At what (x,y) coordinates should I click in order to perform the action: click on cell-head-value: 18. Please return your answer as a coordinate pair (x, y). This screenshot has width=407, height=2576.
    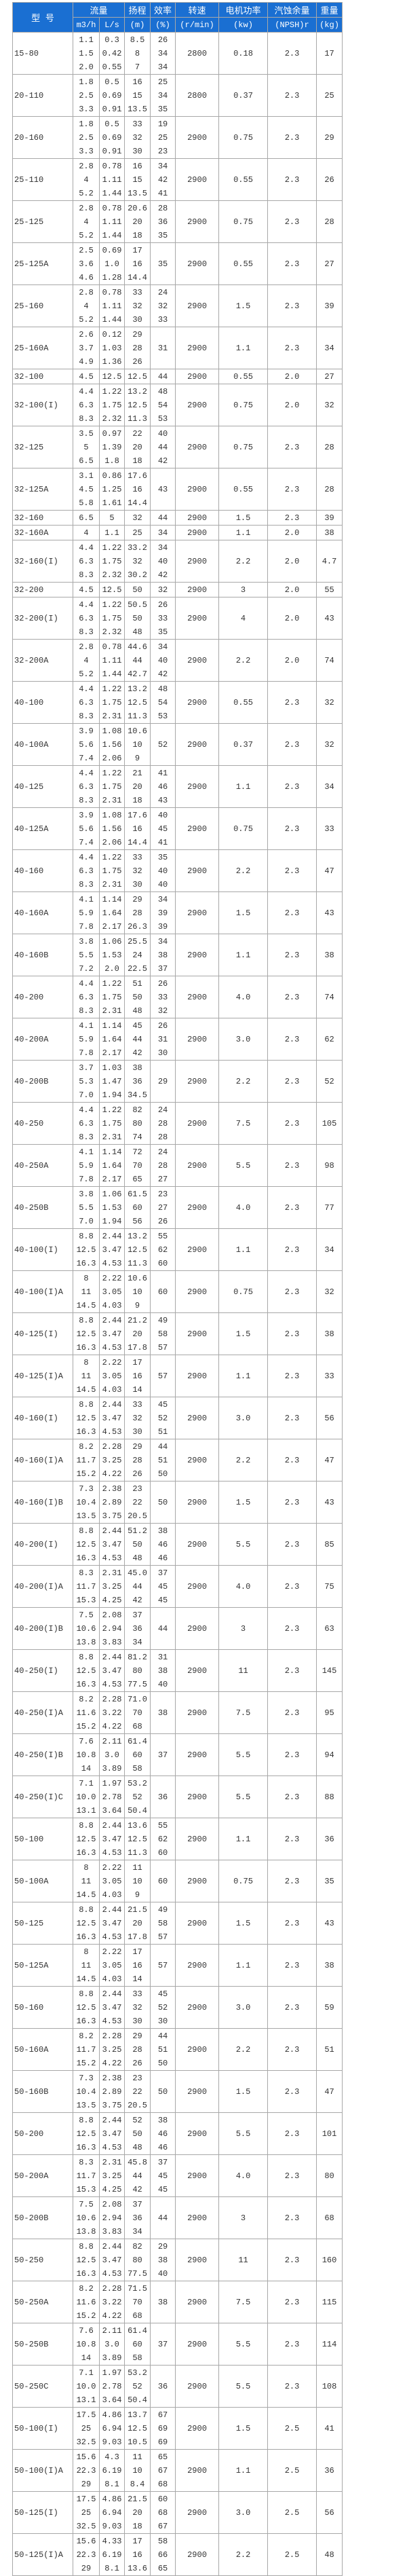
    Looking at the image, I should click on (137, 800).